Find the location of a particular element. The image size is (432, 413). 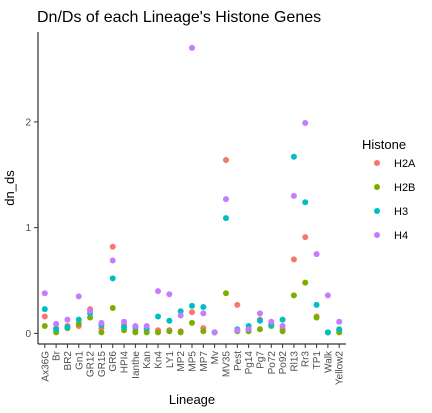

x-tick-label: Br is located at coordinates (57, 355).